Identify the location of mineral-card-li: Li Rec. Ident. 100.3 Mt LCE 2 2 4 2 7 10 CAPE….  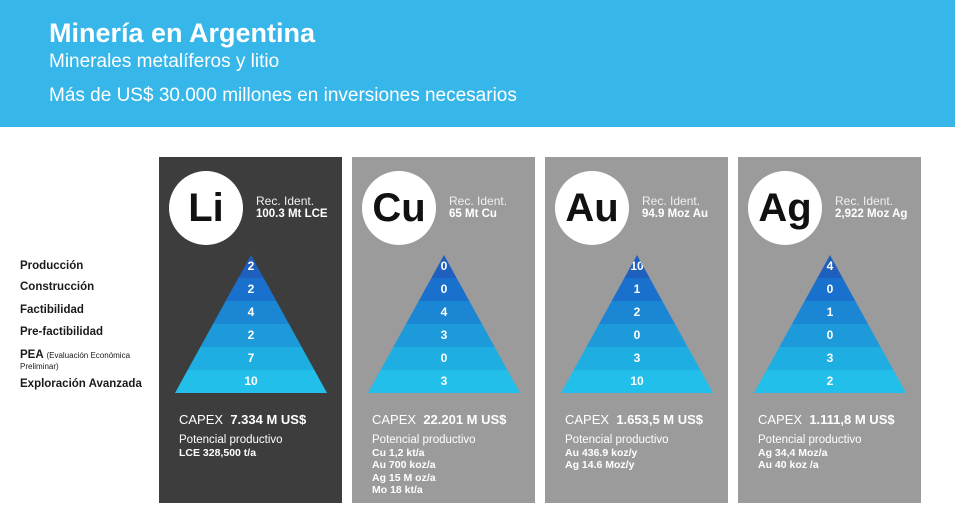
(250, 330).